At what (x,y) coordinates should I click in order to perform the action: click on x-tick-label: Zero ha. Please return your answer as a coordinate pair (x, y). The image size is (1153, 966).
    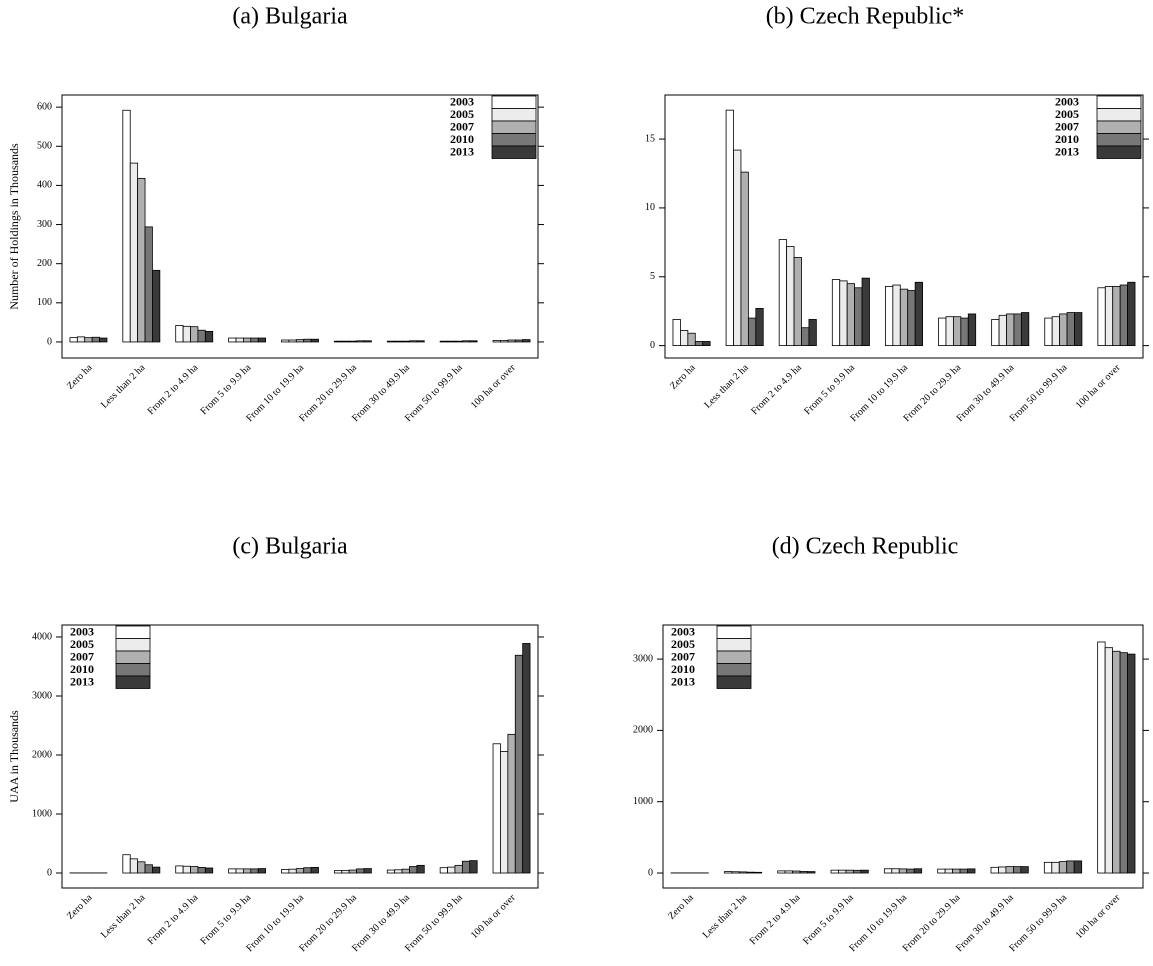
    Looking at the image, I should click on (80, 907).